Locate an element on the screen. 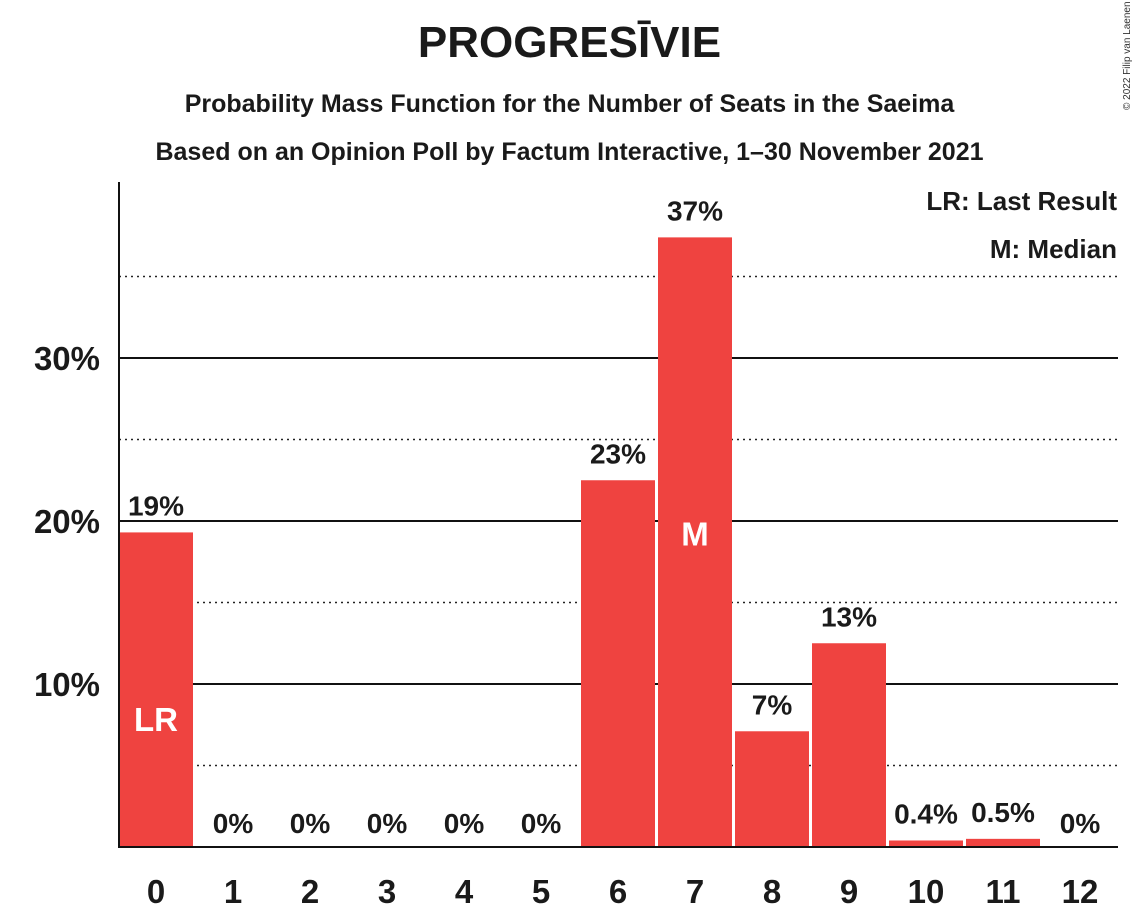  value-label-4: 0% is located at coordinates (464, 823).